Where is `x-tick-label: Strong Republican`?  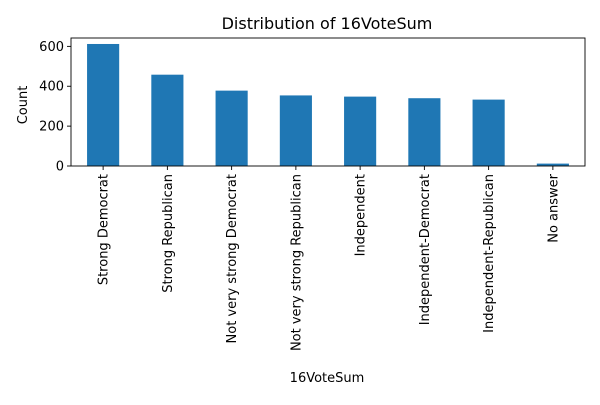
x-tick-label: Strong Republican is located at coordinates (168, 233).